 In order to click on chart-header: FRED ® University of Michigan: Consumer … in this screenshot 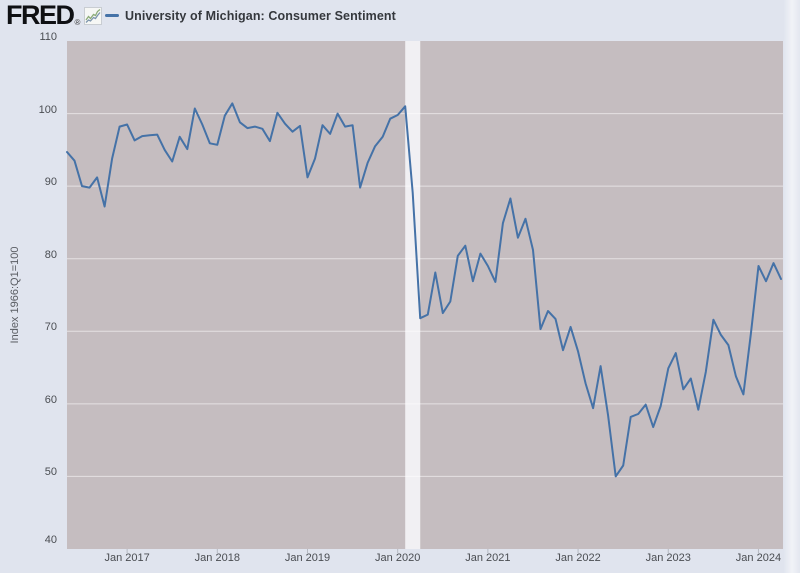, I will do `click(400, 16)`.